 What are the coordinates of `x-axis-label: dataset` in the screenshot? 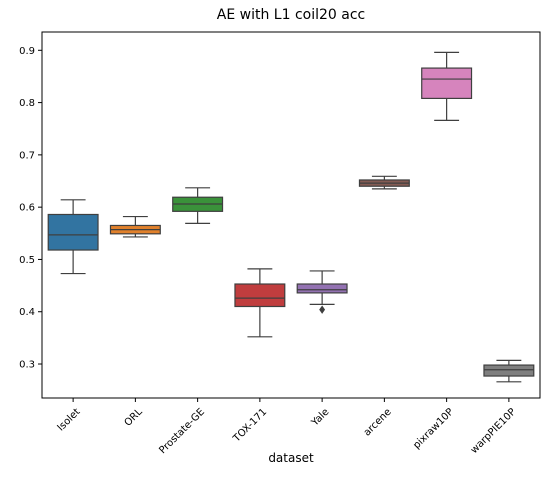 It's located at (291, 458).